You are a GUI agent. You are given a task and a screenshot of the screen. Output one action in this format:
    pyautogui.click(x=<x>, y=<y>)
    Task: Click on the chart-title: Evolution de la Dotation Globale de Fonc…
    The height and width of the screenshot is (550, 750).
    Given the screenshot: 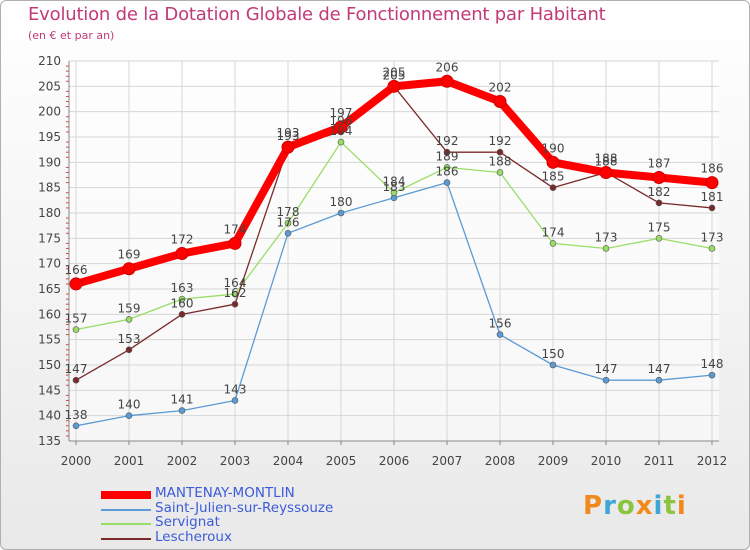 What is the action you would take?
    pyautogui.click(x=317, y=14)
    